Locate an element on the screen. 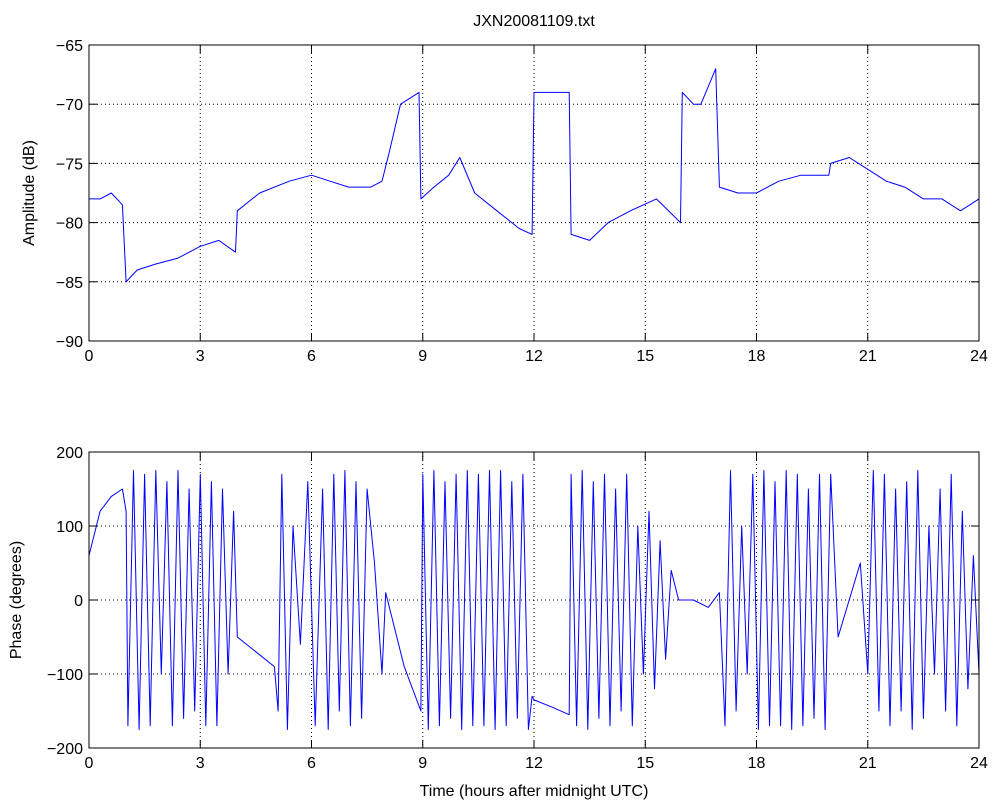 Image resolution: width=998 pixels, height=806 pixels. y-tick-label: −100 is located at coordinates (65, 675).